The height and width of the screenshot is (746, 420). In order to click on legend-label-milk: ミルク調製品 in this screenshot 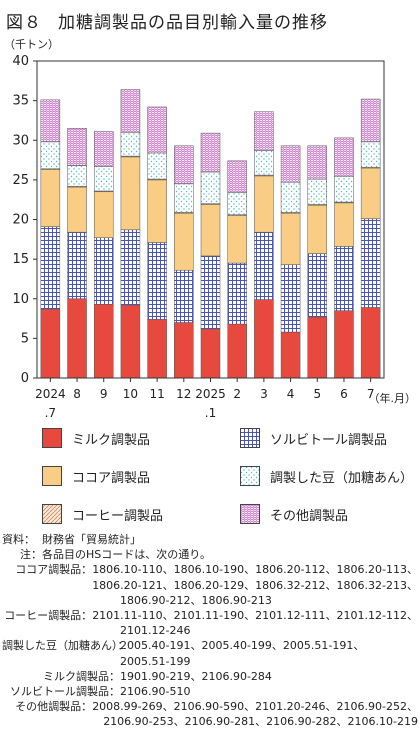, I will do `click(111, 440)`.